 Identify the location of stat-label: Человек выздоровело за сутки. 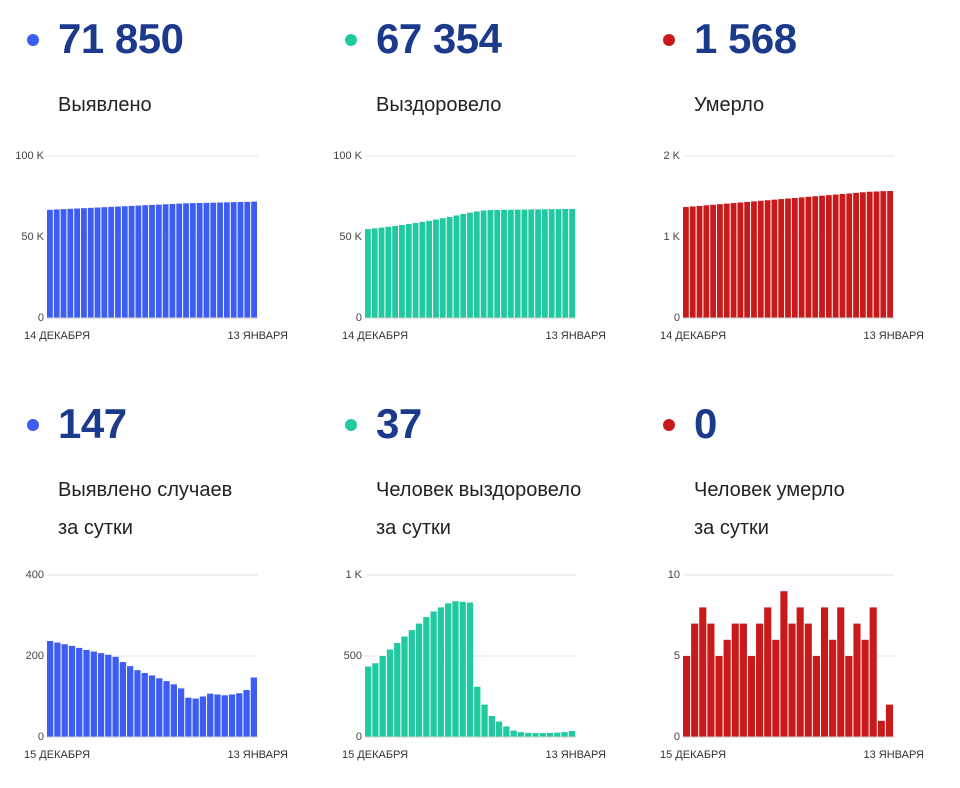
(478, 509).